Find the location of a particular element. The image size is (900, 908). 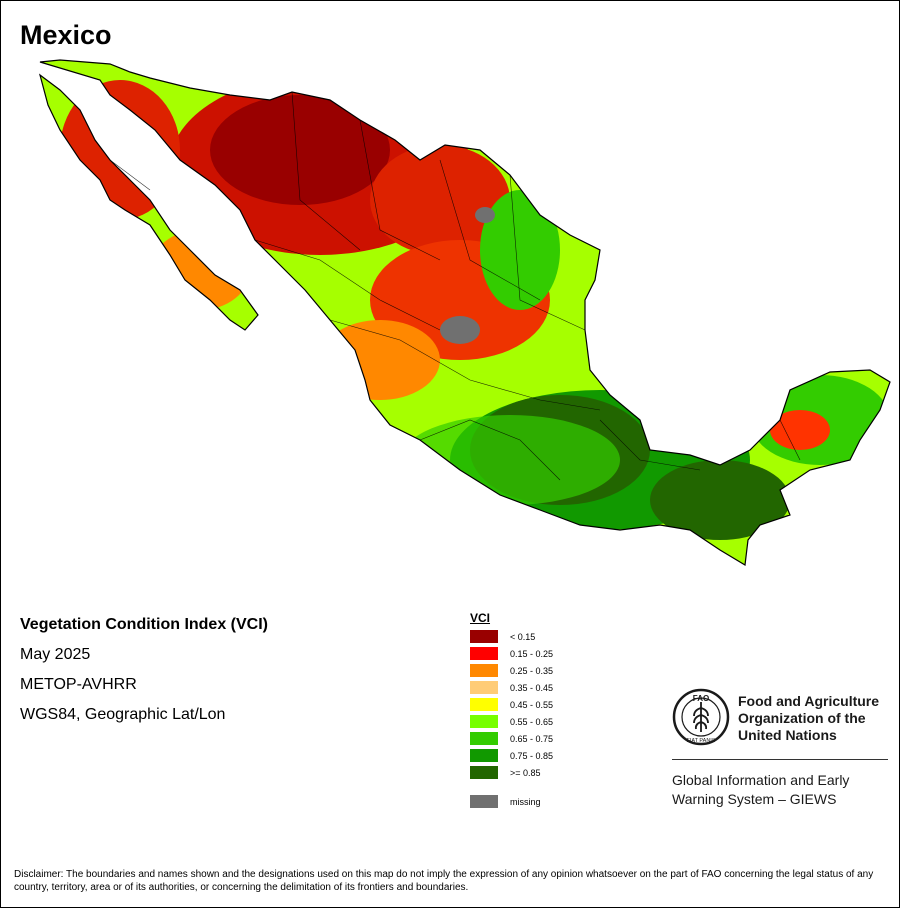

giews-line1: Global Information and Early is located at coordinates (761, 780).